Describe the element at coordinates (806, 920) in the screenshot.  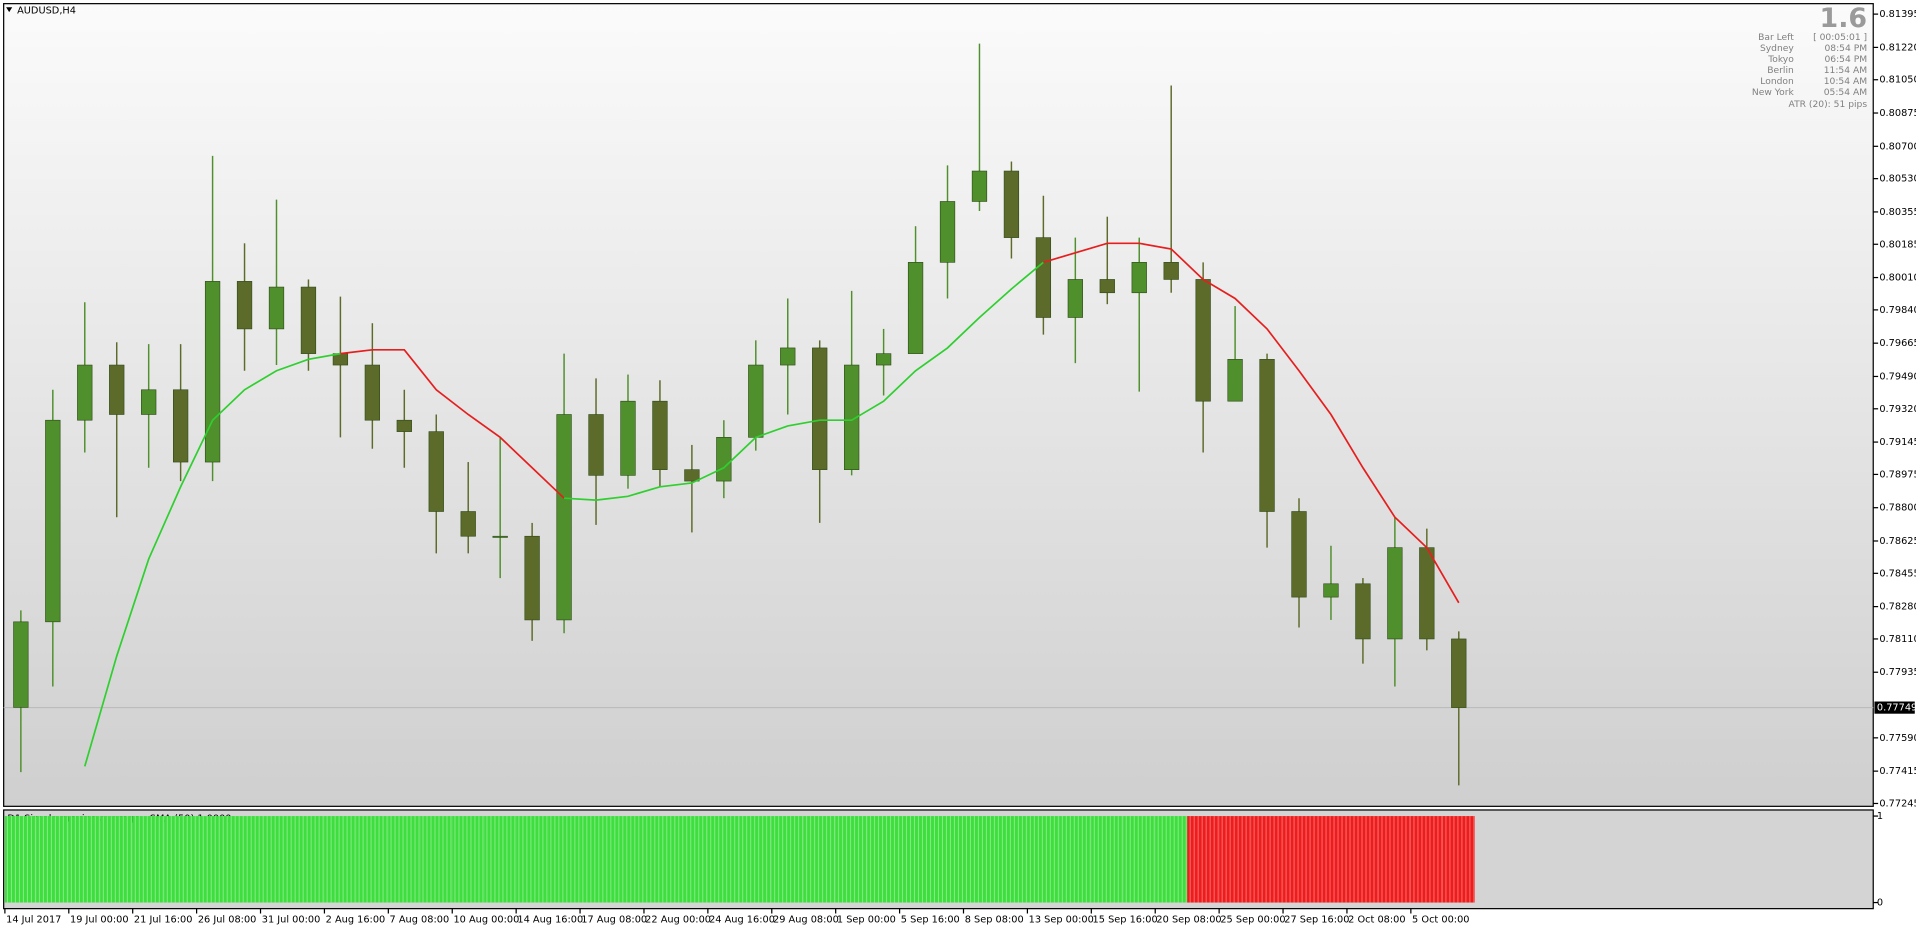
I see `x-tick-label: 29 Aug 08:00` at that location.